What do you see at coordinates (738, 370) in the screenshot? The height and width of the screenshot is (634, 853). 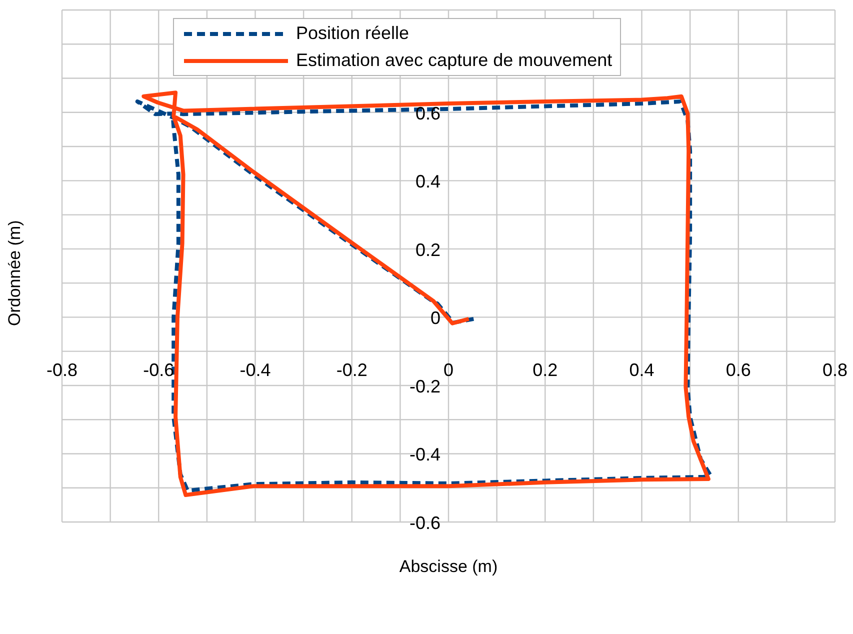 I see `x-tick-label: 0.6` at bounding box center [738, 370].